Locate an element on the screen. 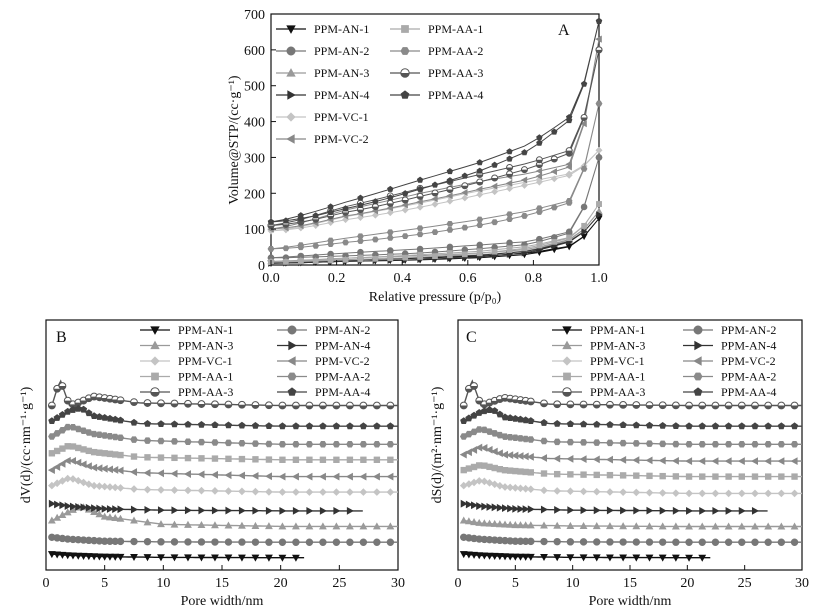 Image resolution: width=824 pixels, height=615 pixels. panel-label: B is located at coordinates (61, 337).